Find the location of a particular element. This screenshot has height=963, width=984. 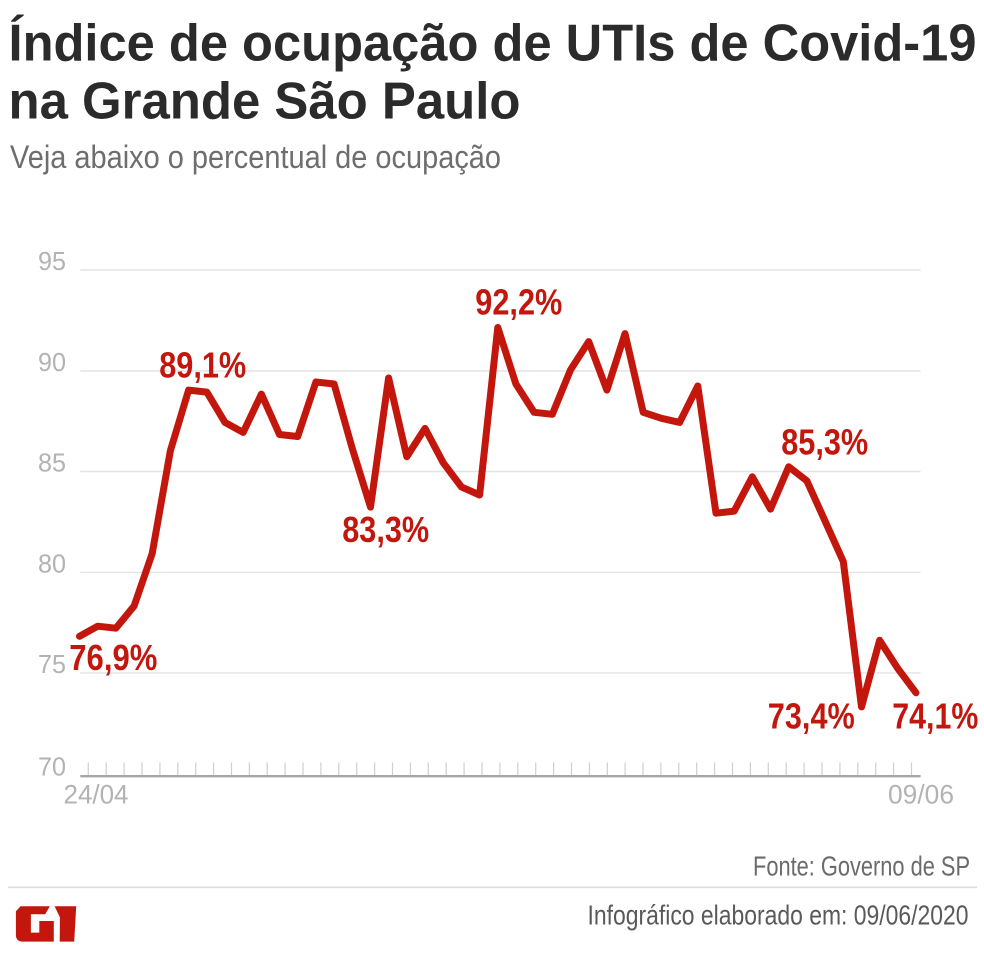

svg-text: 24/04 is located at coordinates (96, 795).